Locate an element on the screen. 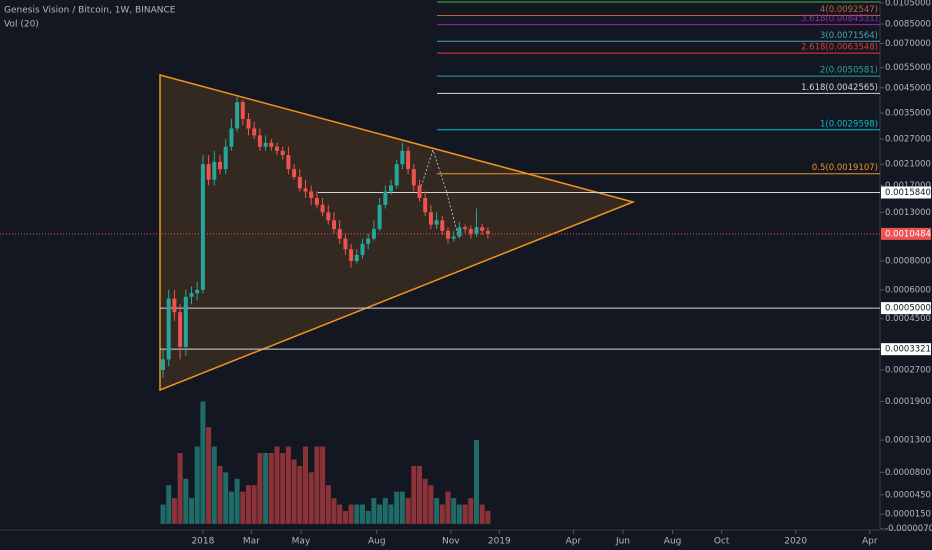 The height and width of the screenshot is (550, 932). chart-title: Genesis Vision / Bitcoin, 1W, BINANCE is located at coordinates (90, 11).